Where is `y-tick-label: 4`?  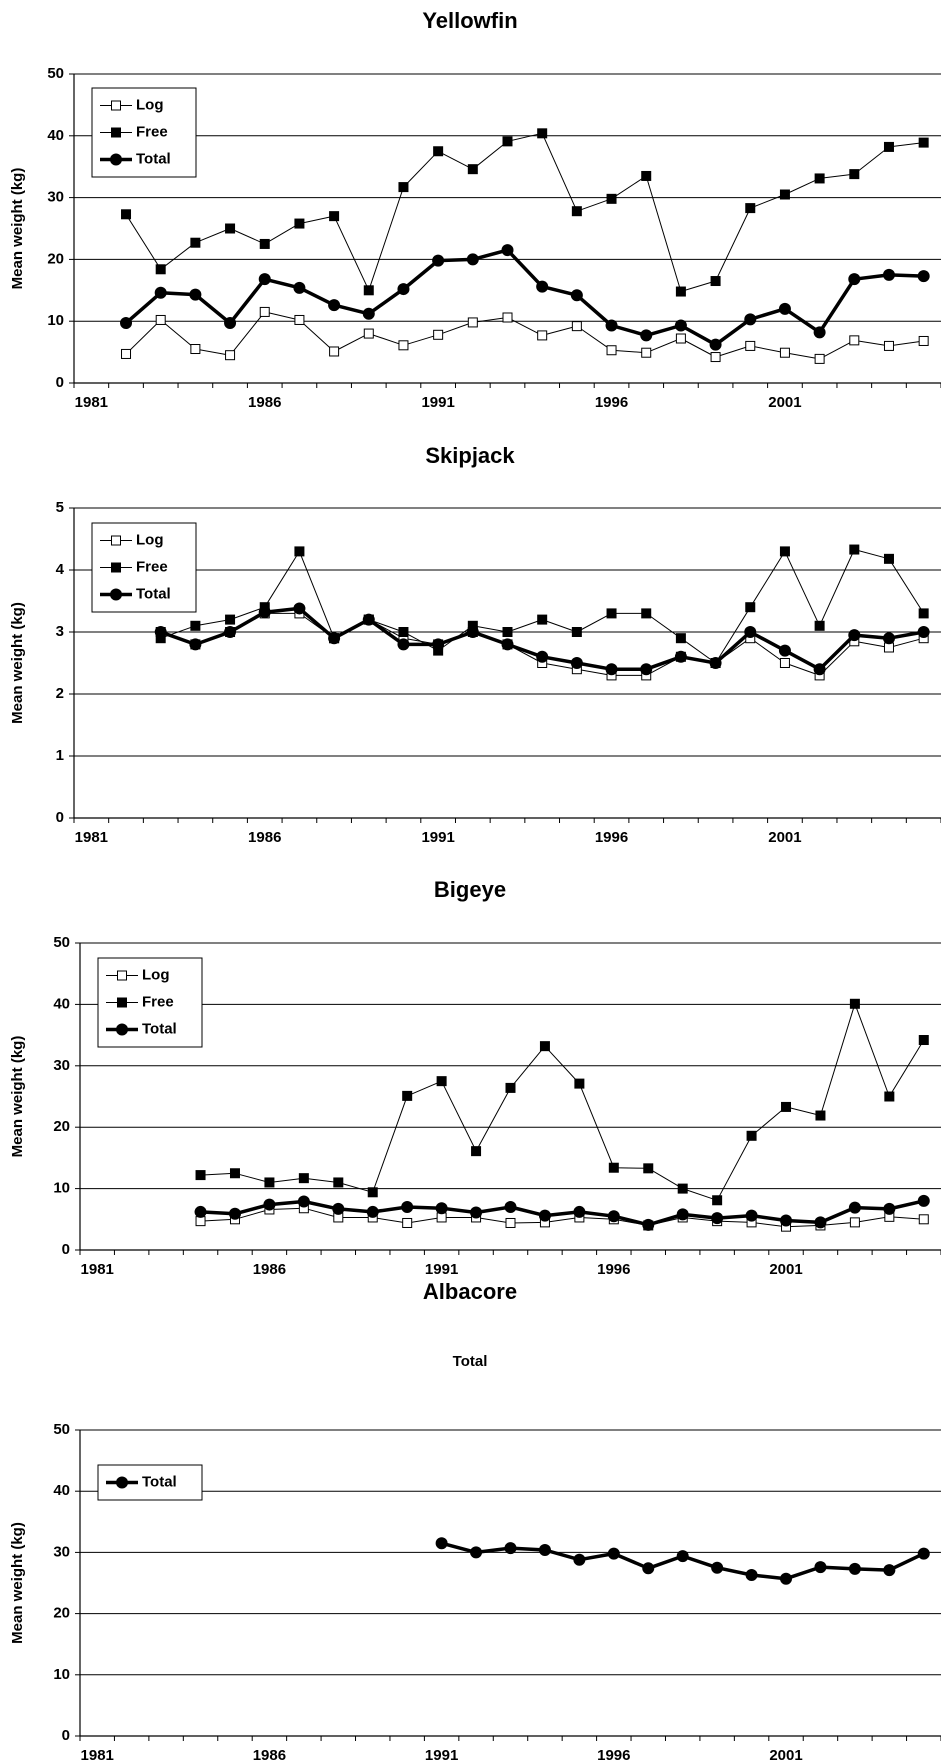 y-tick-label: 4 is located at coordinates (60, 569).